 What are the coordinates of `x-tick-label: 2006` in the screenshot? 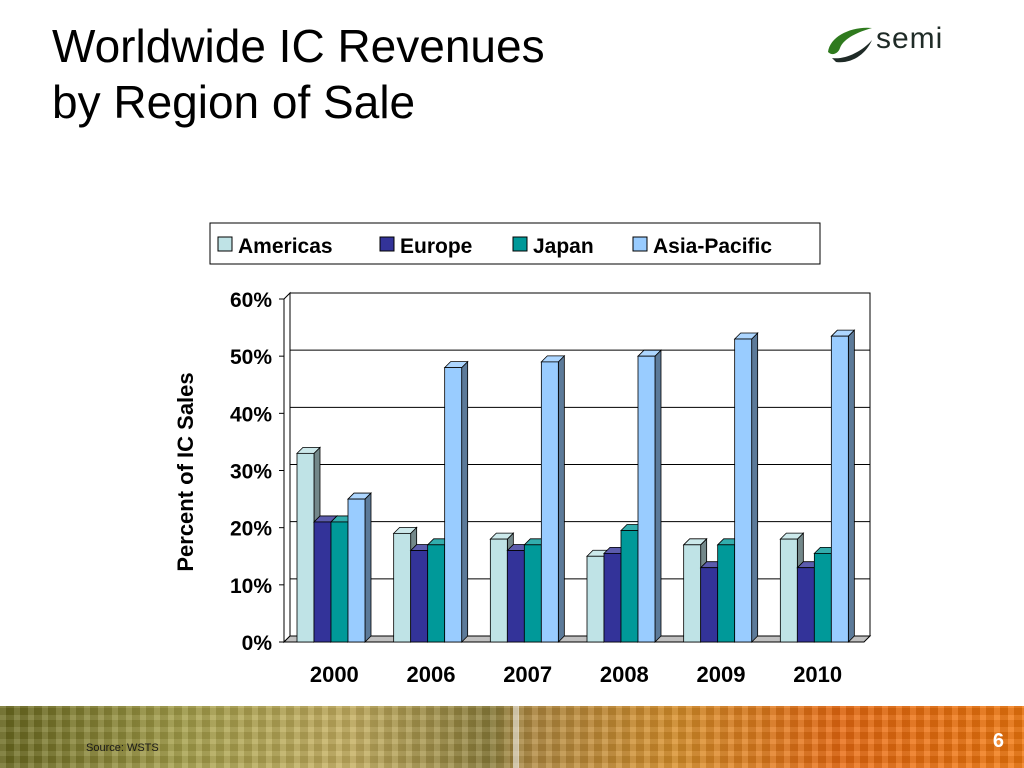 It's located at (431, 674).